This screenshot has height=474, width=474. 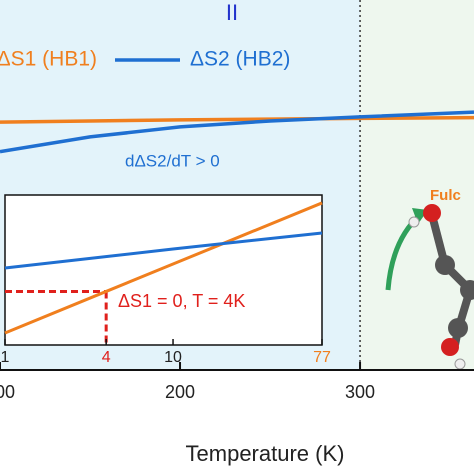 I want to click on x-tick-label: 4, so click(x=106, y=357).